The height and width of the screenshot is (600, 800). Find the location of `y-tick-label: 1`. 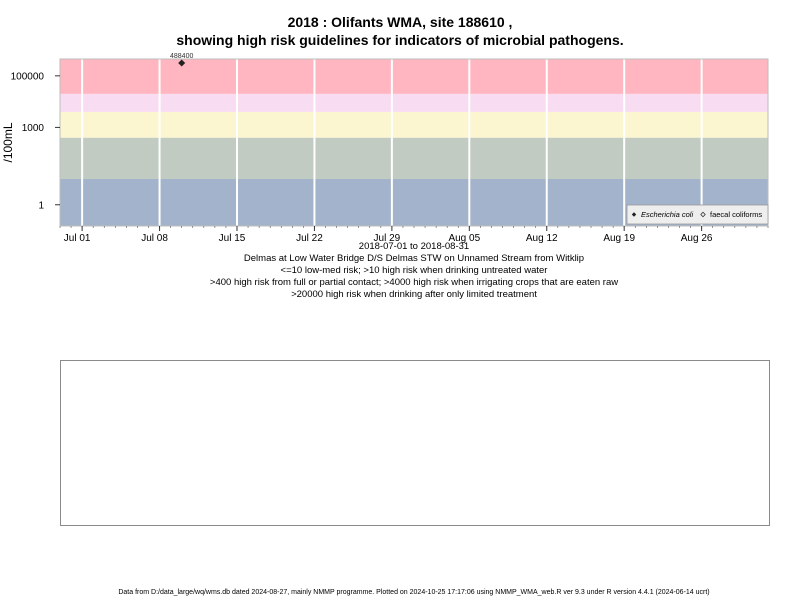

y-tick-label: 1 is located at coordinates (41, 205).